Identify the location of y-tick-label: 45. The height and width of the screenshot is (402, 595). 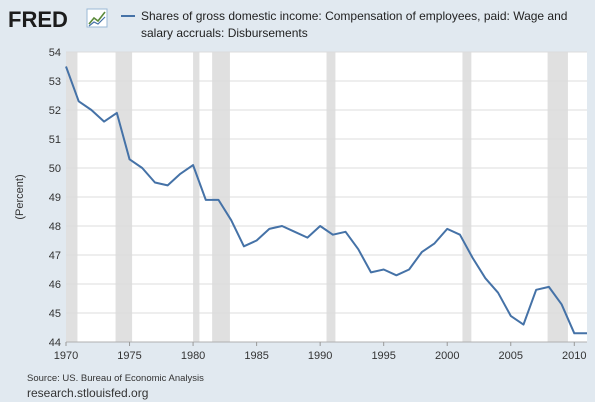
(55, 314).